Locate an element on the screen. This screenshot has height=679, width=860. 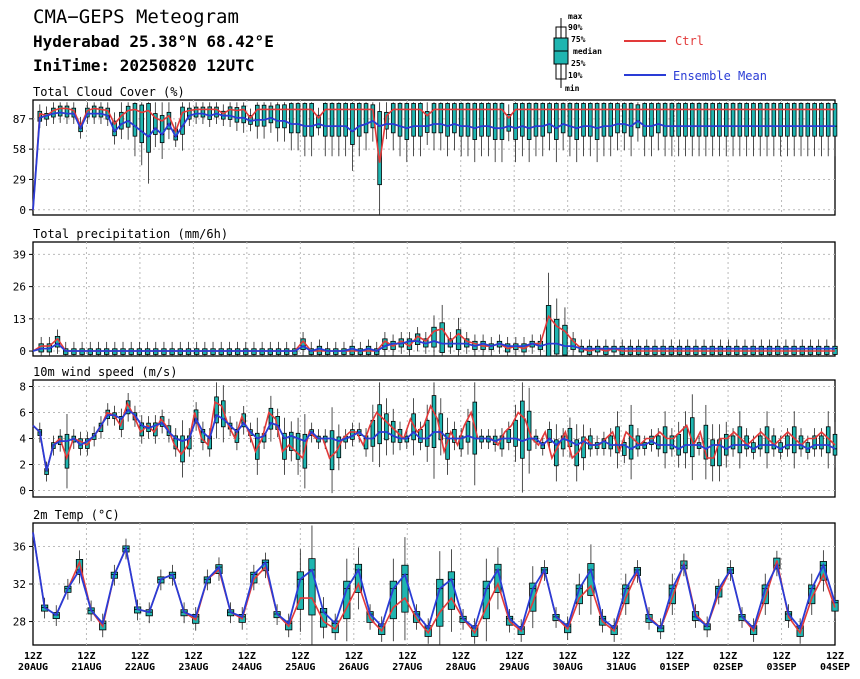
x-tick-date: 20AUG is located at coordinates (33, 667).